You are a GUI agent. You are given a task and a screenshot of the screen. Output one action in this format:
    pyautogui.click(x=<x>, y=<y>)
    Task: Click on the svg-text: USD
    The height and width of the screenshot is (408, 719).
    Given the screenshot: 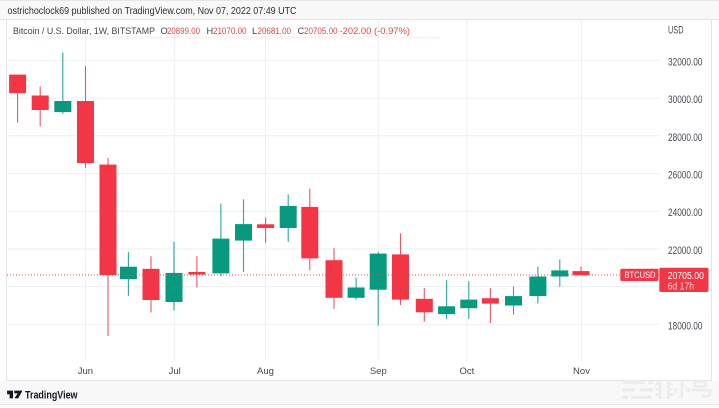 What is the action you would take?
    pyautogui.click(x=676, y=31)
    